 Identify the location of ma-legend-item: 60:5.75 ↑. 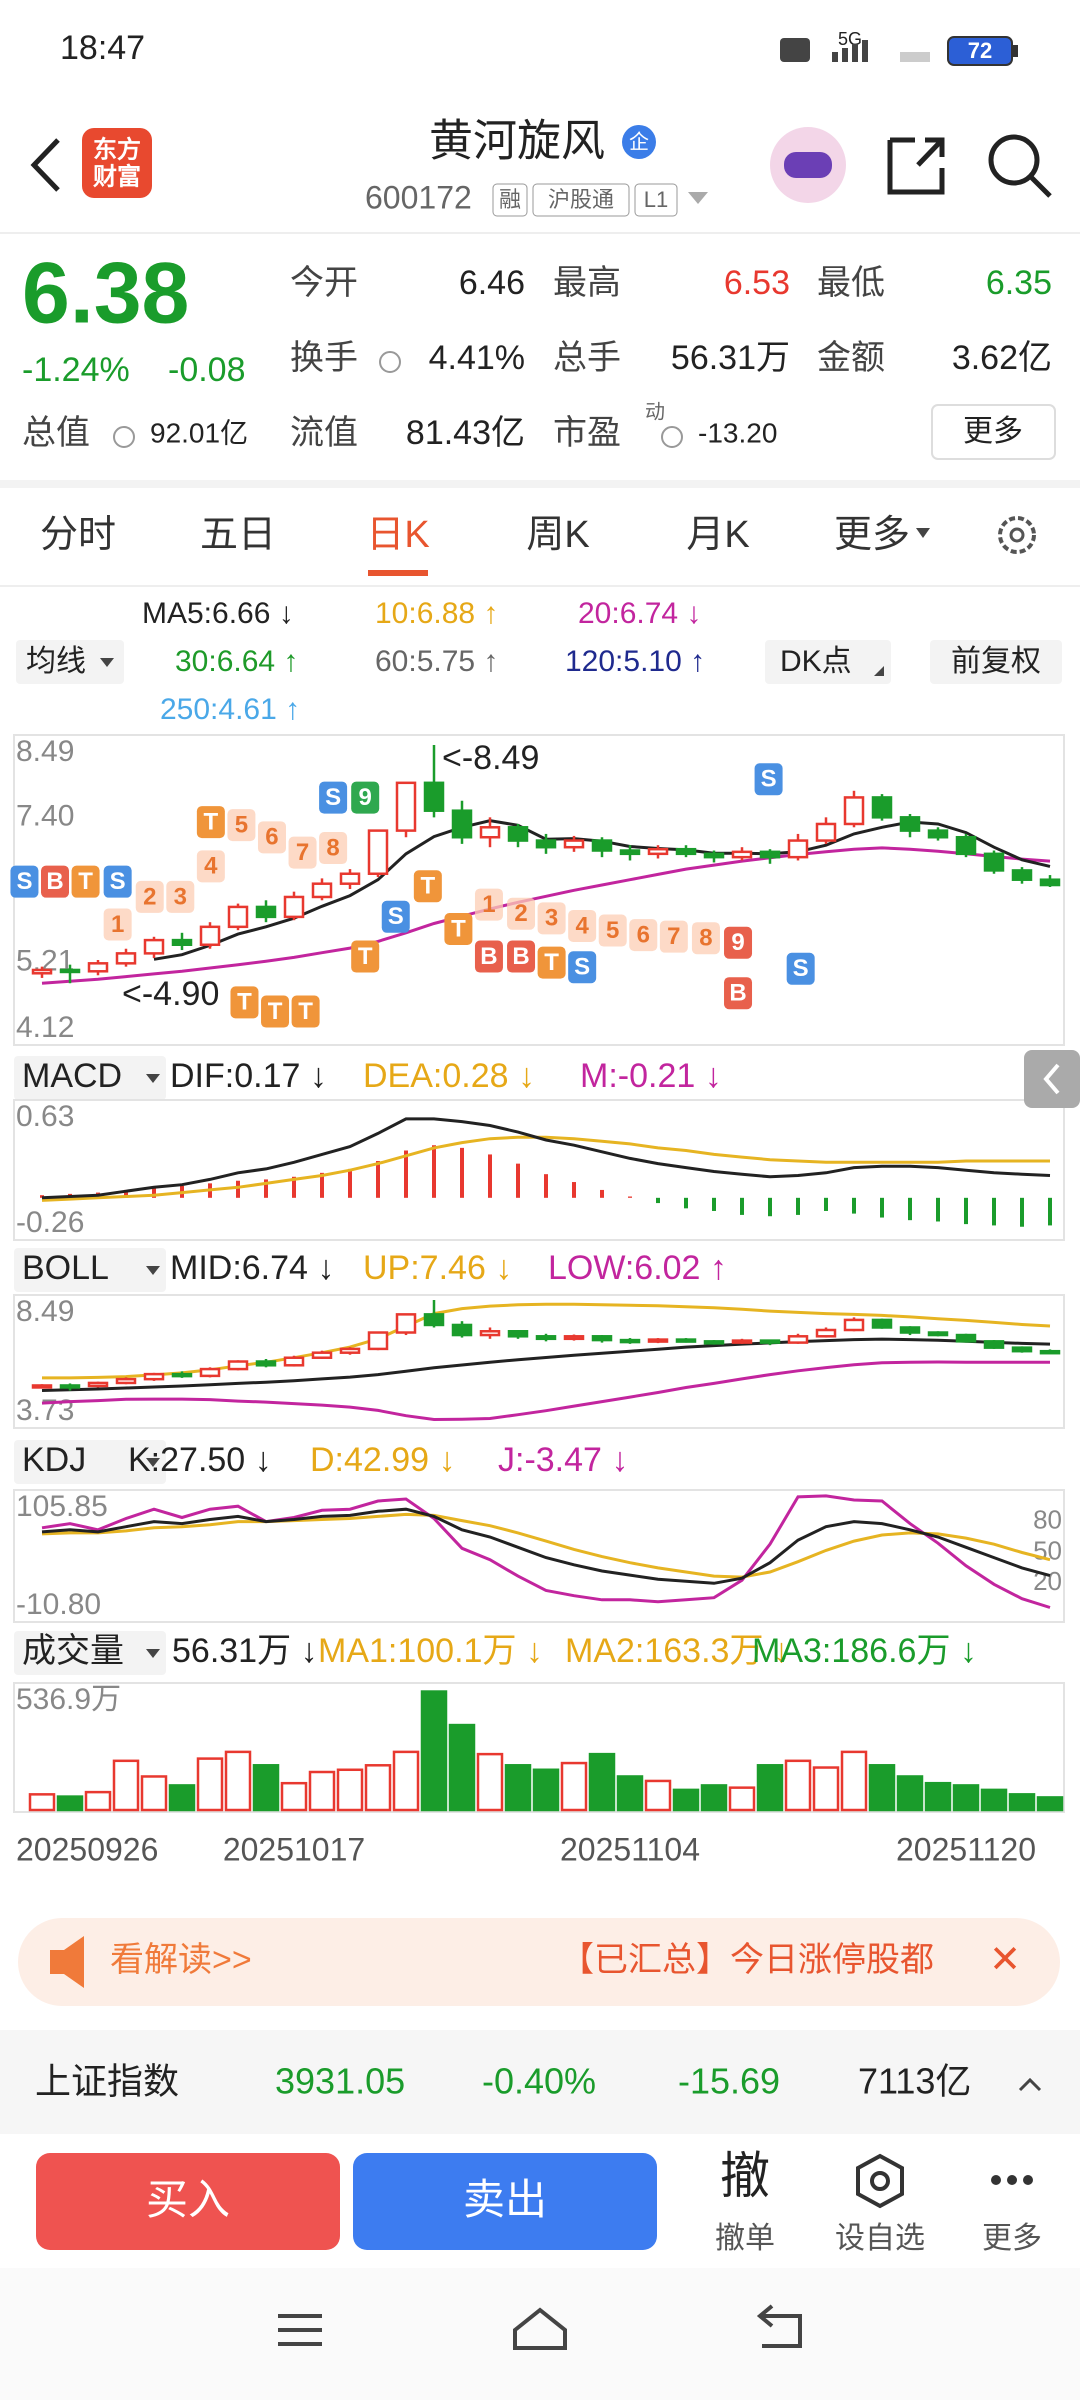
(436, 661).